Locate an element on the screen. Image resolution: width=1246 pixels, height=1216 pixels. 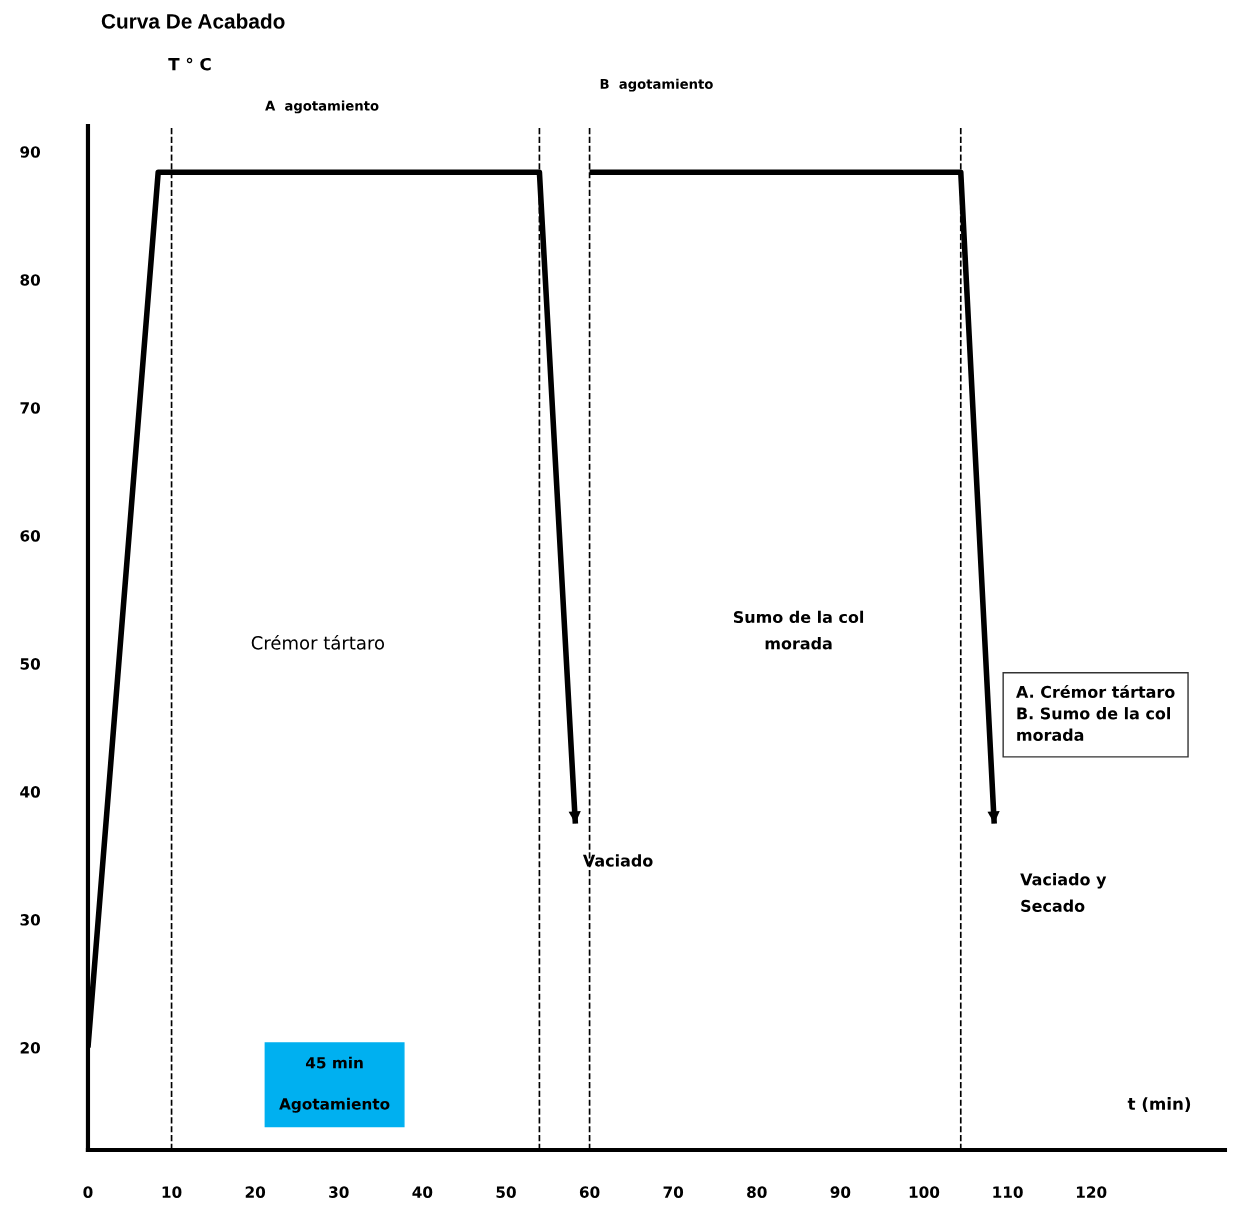
annotation: Crémor tártaro is located at coordinates (318, 642).